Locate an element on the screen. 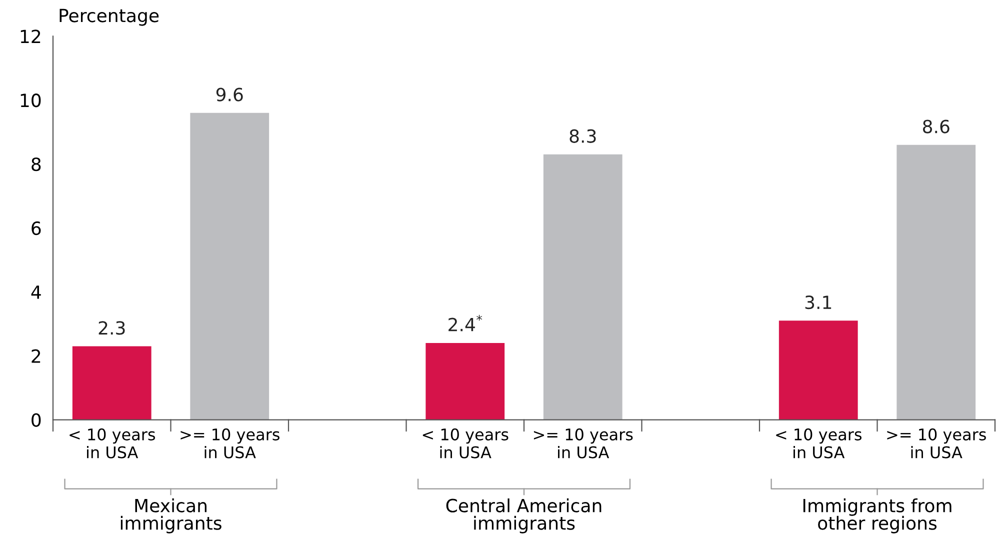  y-axis-title: Percentage is located at coordinates (109, 17).